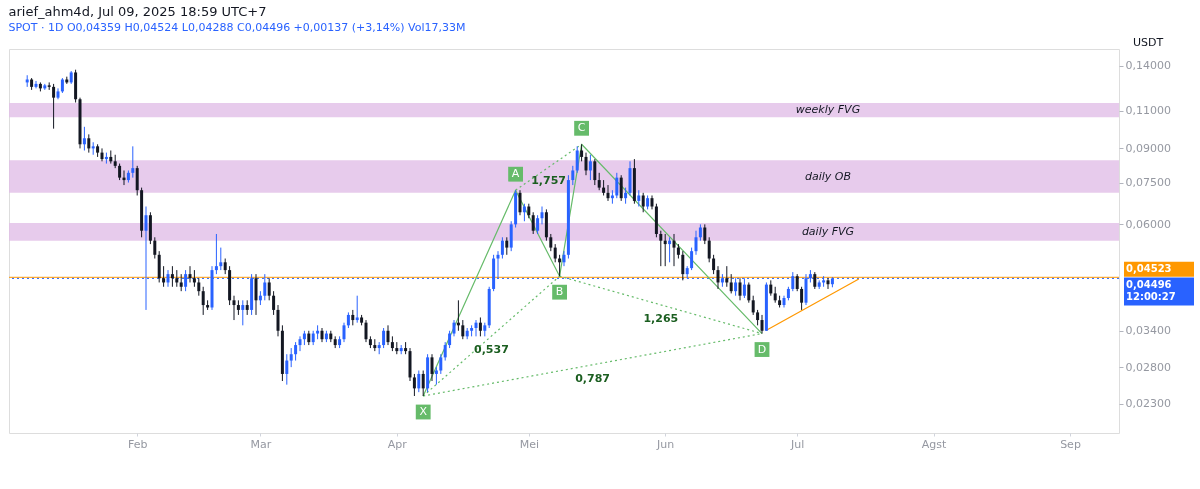 This screenshot has width=1200, height=489. I want to click on y-tick-label: 0,07500, so click(1148, 183).